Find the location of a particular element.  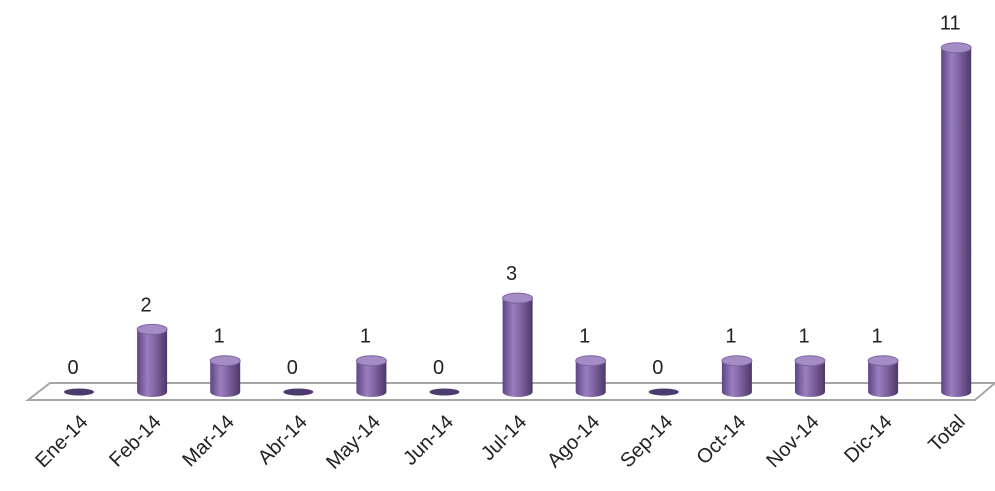

category-label-feb-14: Feb-14 is located at coordinates (135, 441).